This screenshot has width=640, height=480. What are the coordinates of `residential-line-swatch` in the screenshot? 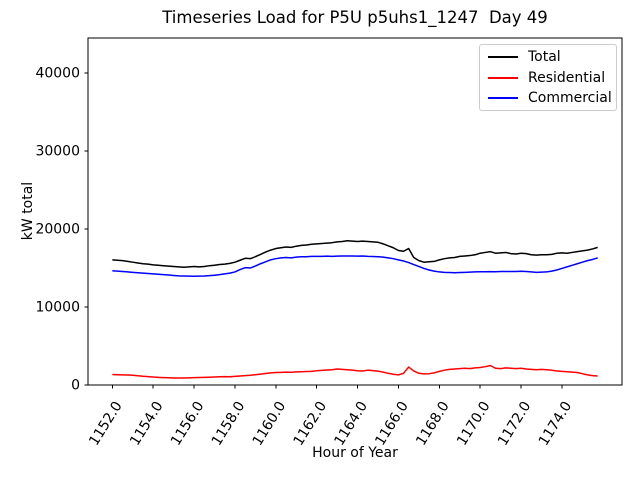 It's located at (503, 77).